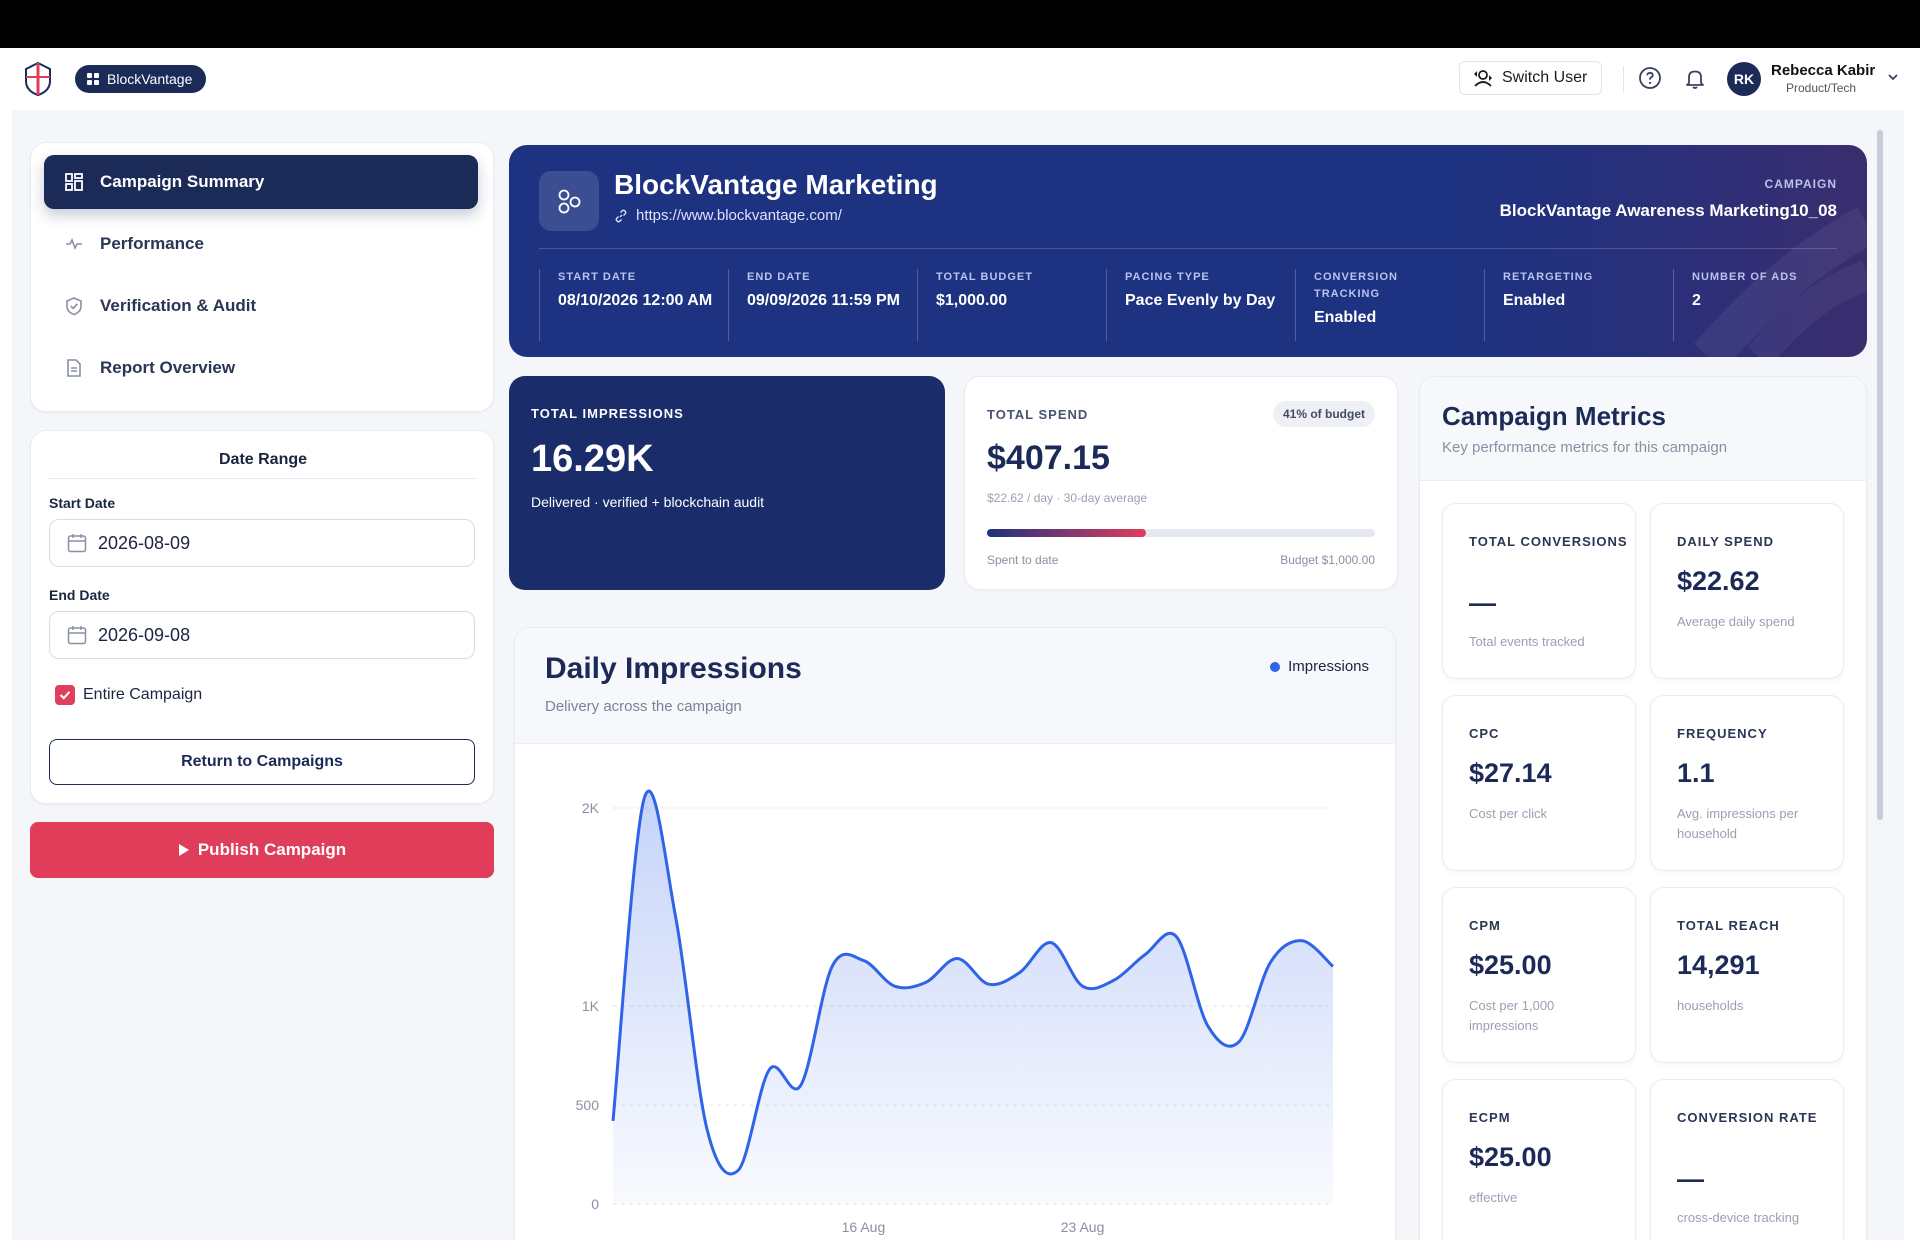 The height and width of the screenshot is (1248, 1920). I want to click on stat-number-of-ads: NUMBER OF ADS 2, so click(1760, 305).